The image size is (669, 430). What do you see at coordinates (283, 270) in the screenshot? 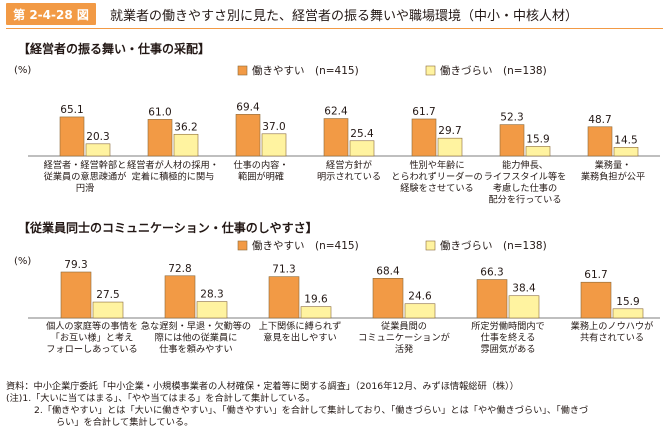
I see `data-label-series0-cat2: 71.3` at bounding box center [283, 270].